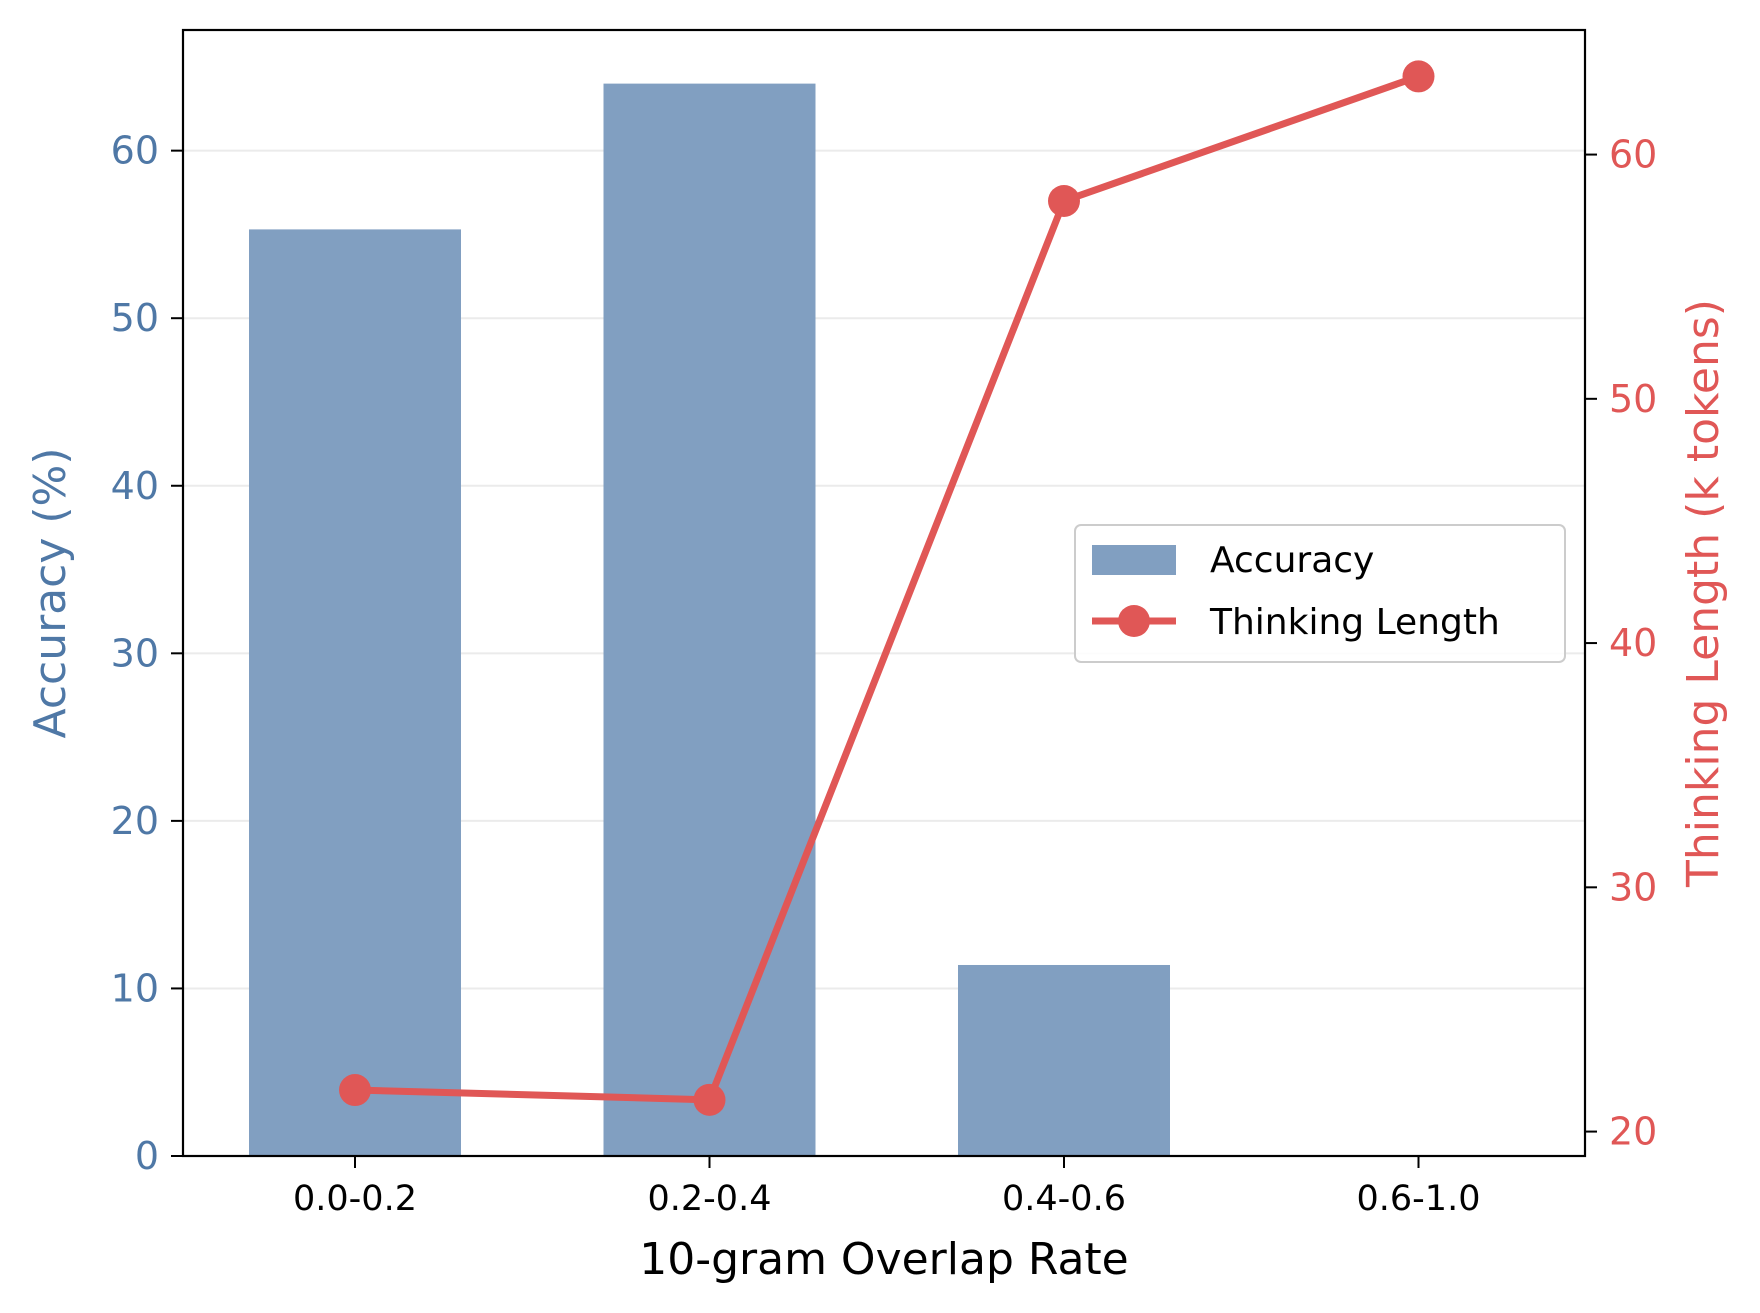  Describe the element at coordinates (1292, 560) in the screenshot. I see `legend-accuracy-label: Accuracy` at that location.